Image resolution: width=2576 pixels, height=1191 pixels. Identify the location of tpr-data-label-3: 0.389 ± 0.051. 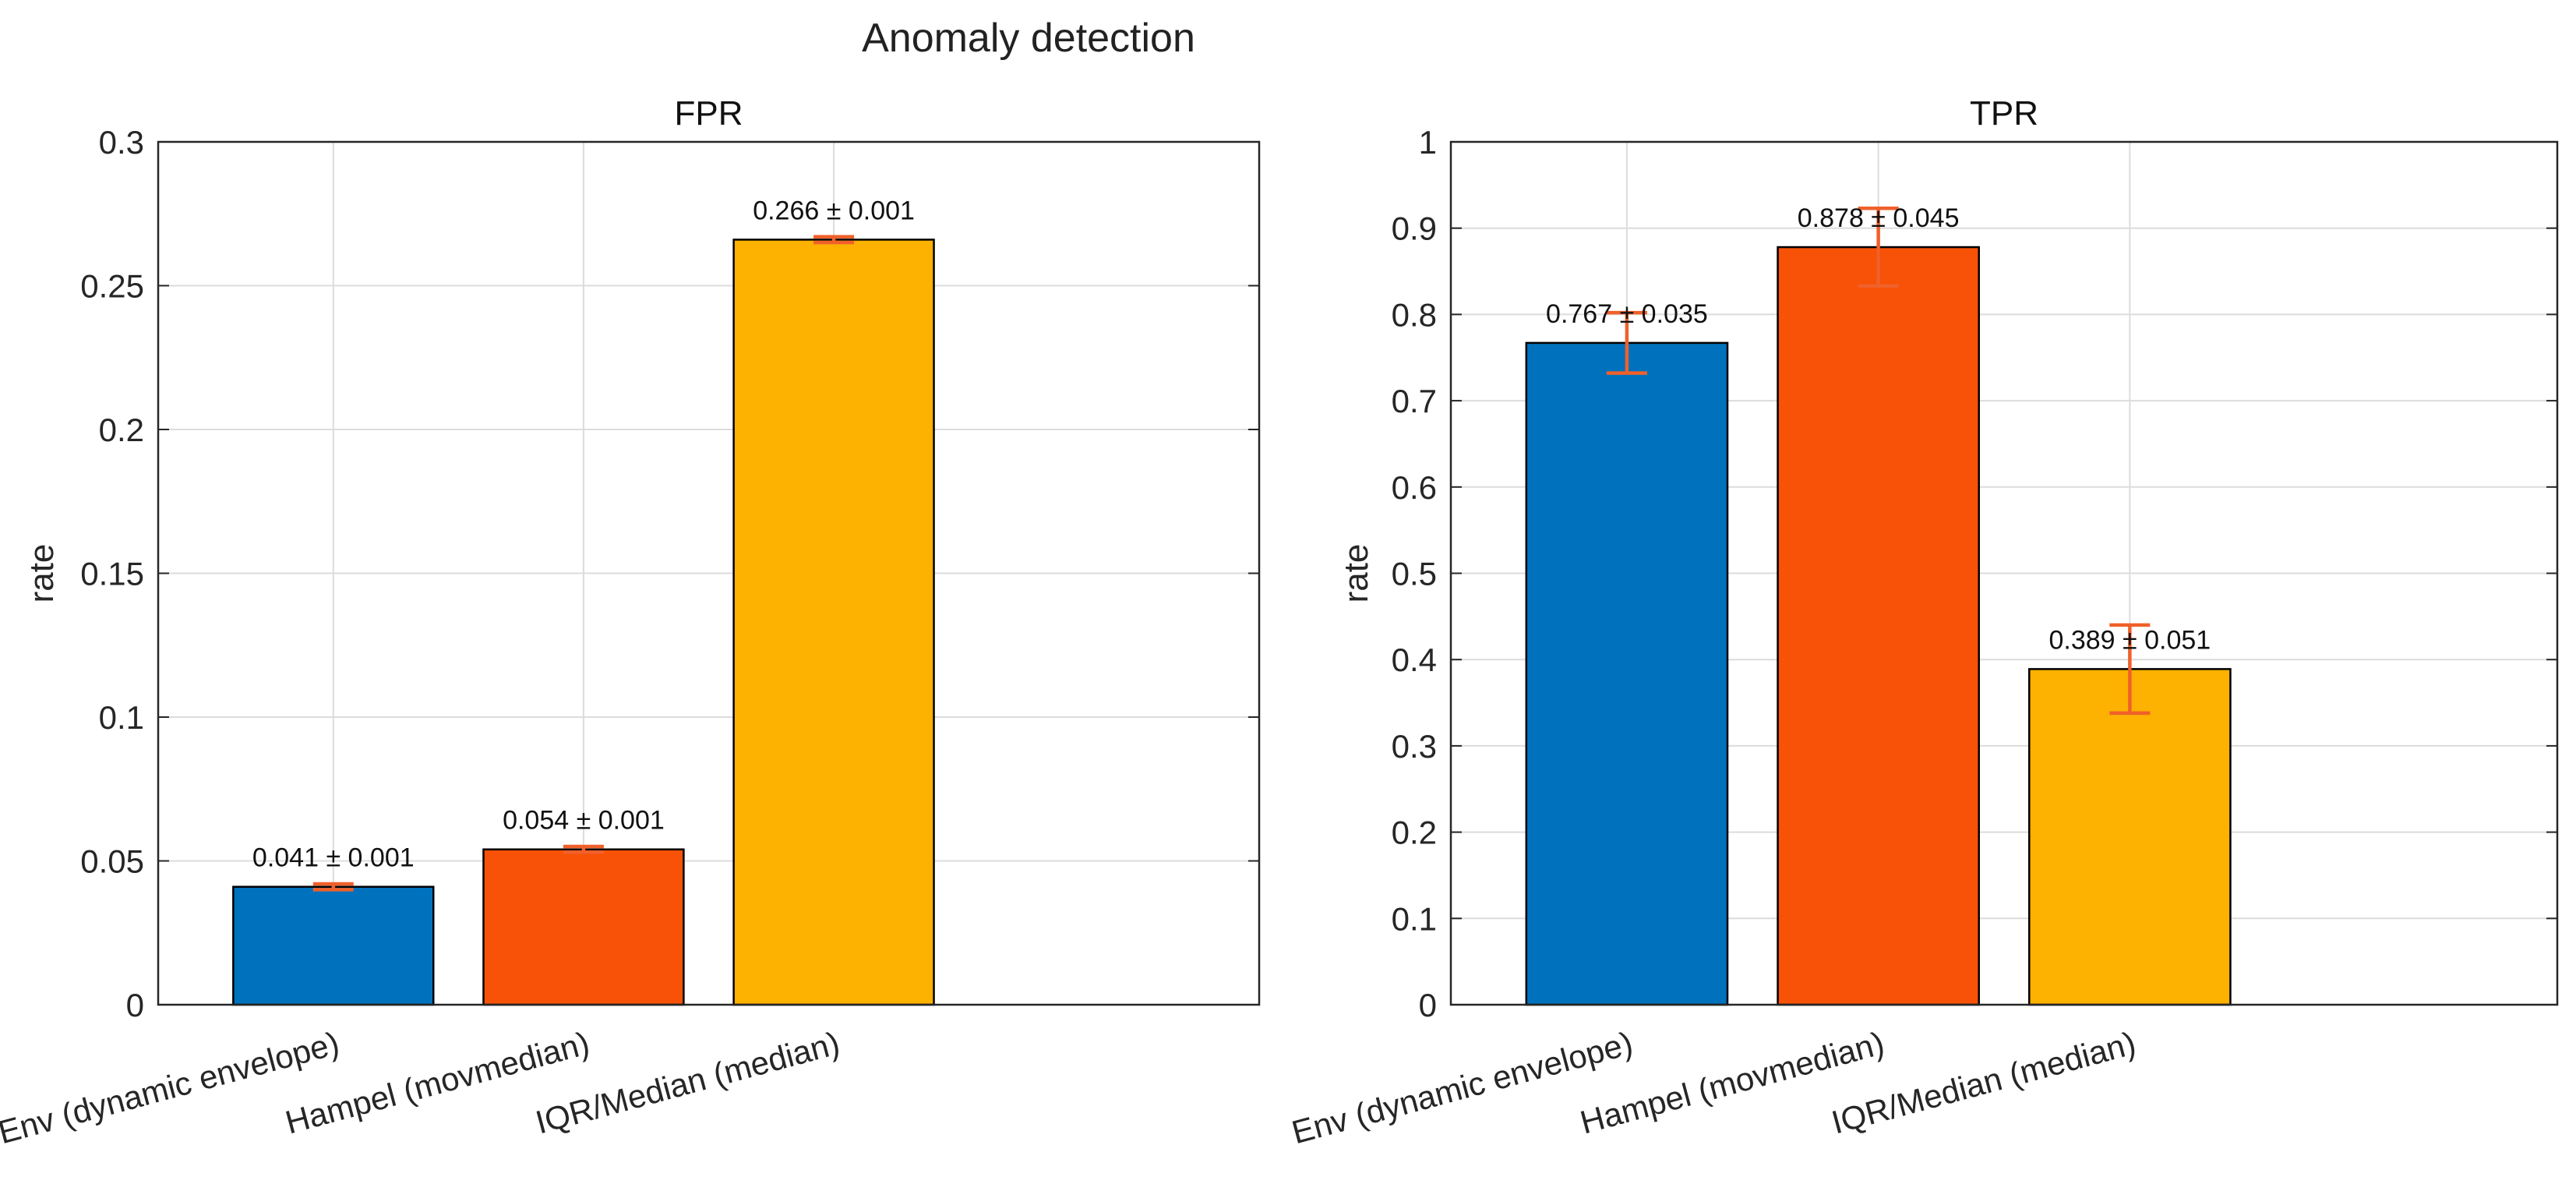
(2130, 640).